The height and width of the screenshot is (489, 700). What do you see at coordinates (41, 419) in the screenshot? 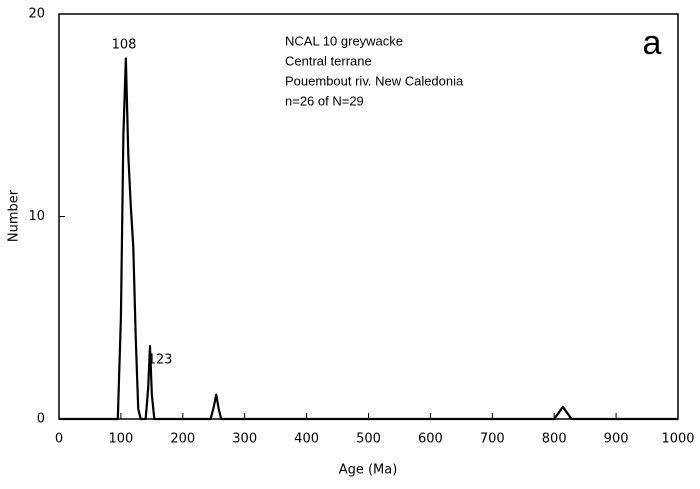
I see `y-tick-label: 0` at bounding box center [41, 419].